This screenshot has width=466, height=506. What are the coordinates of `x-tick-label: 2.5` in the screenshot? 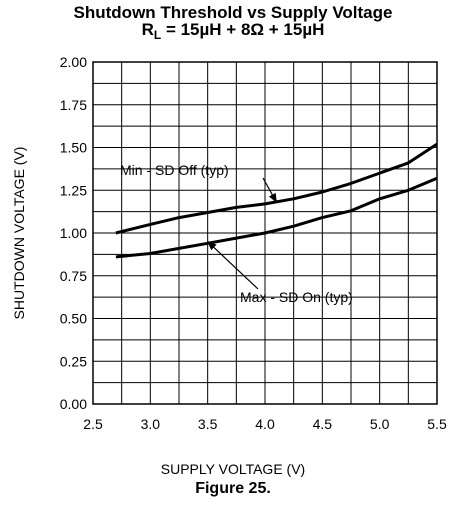 It's located at (93, 424).